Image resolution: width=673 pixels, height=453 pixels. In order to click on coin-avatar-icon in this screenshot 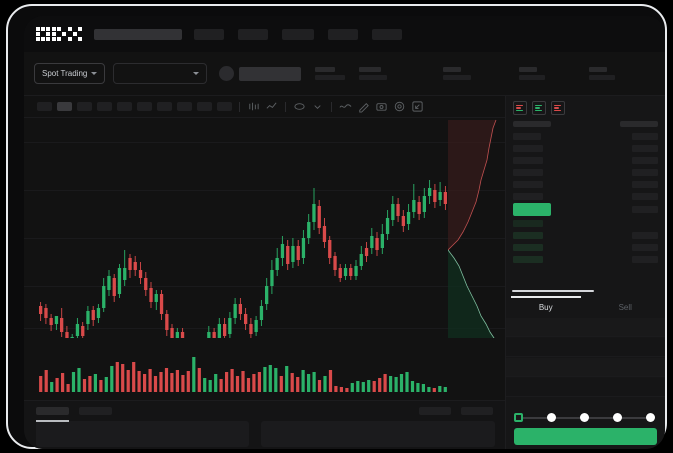, I will do `click(227, 73)`.